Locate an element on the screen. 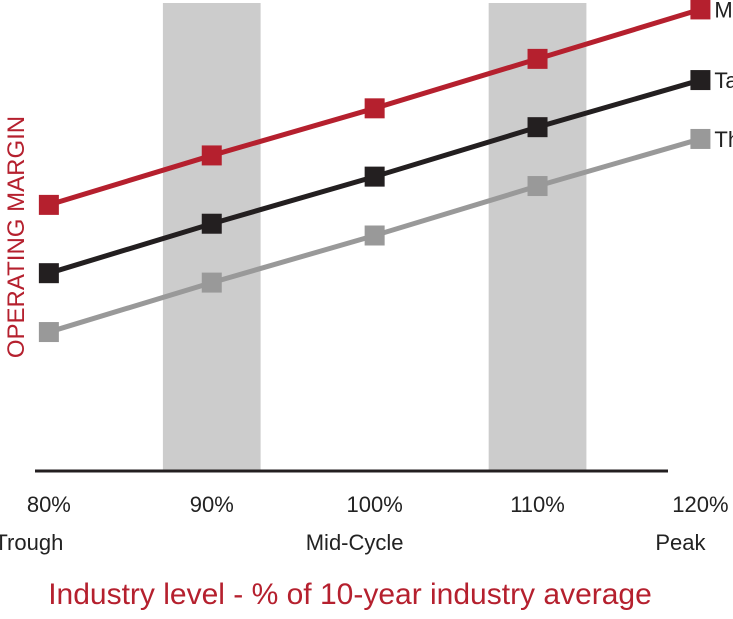 This screenshot has width=733, height=619. marker-target-80pct is located at coordinates (48, 273).